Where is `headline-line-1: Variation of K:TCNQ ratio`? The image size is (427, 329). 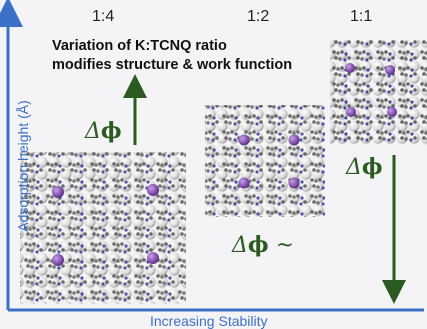 headline-line-1: Variation of K:TCNQ ratio is located at coordinates (139, 46).